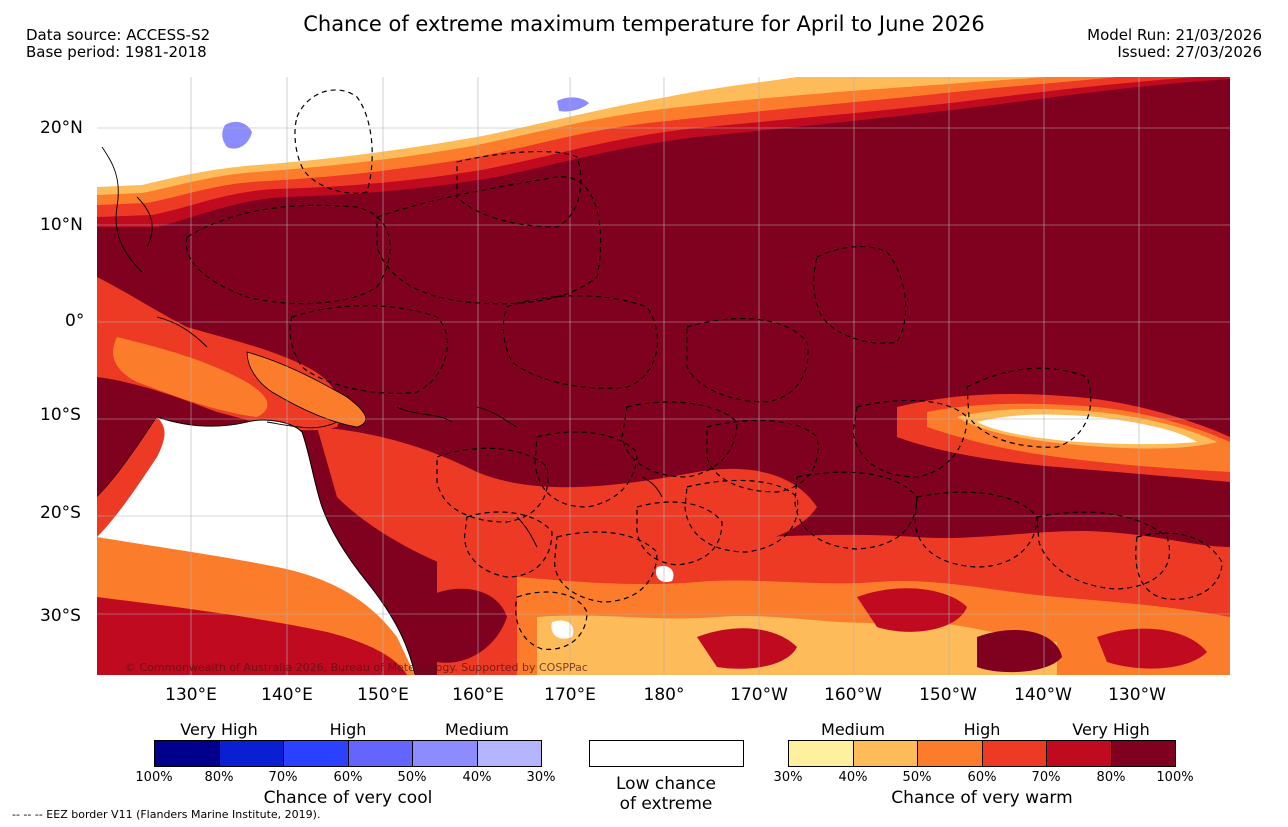  I want to click on model-run: Model Run: 21/03/2026, so click(1174, 35).